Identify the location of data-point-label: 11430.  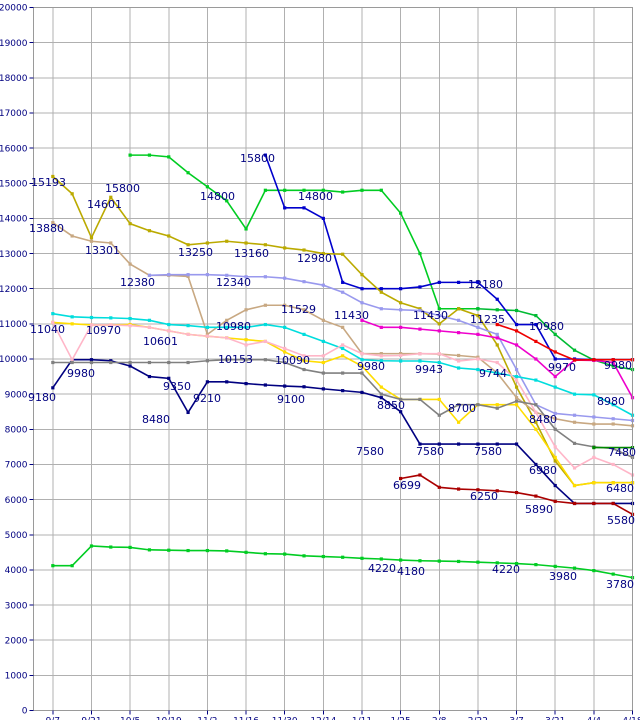
(351, 315).